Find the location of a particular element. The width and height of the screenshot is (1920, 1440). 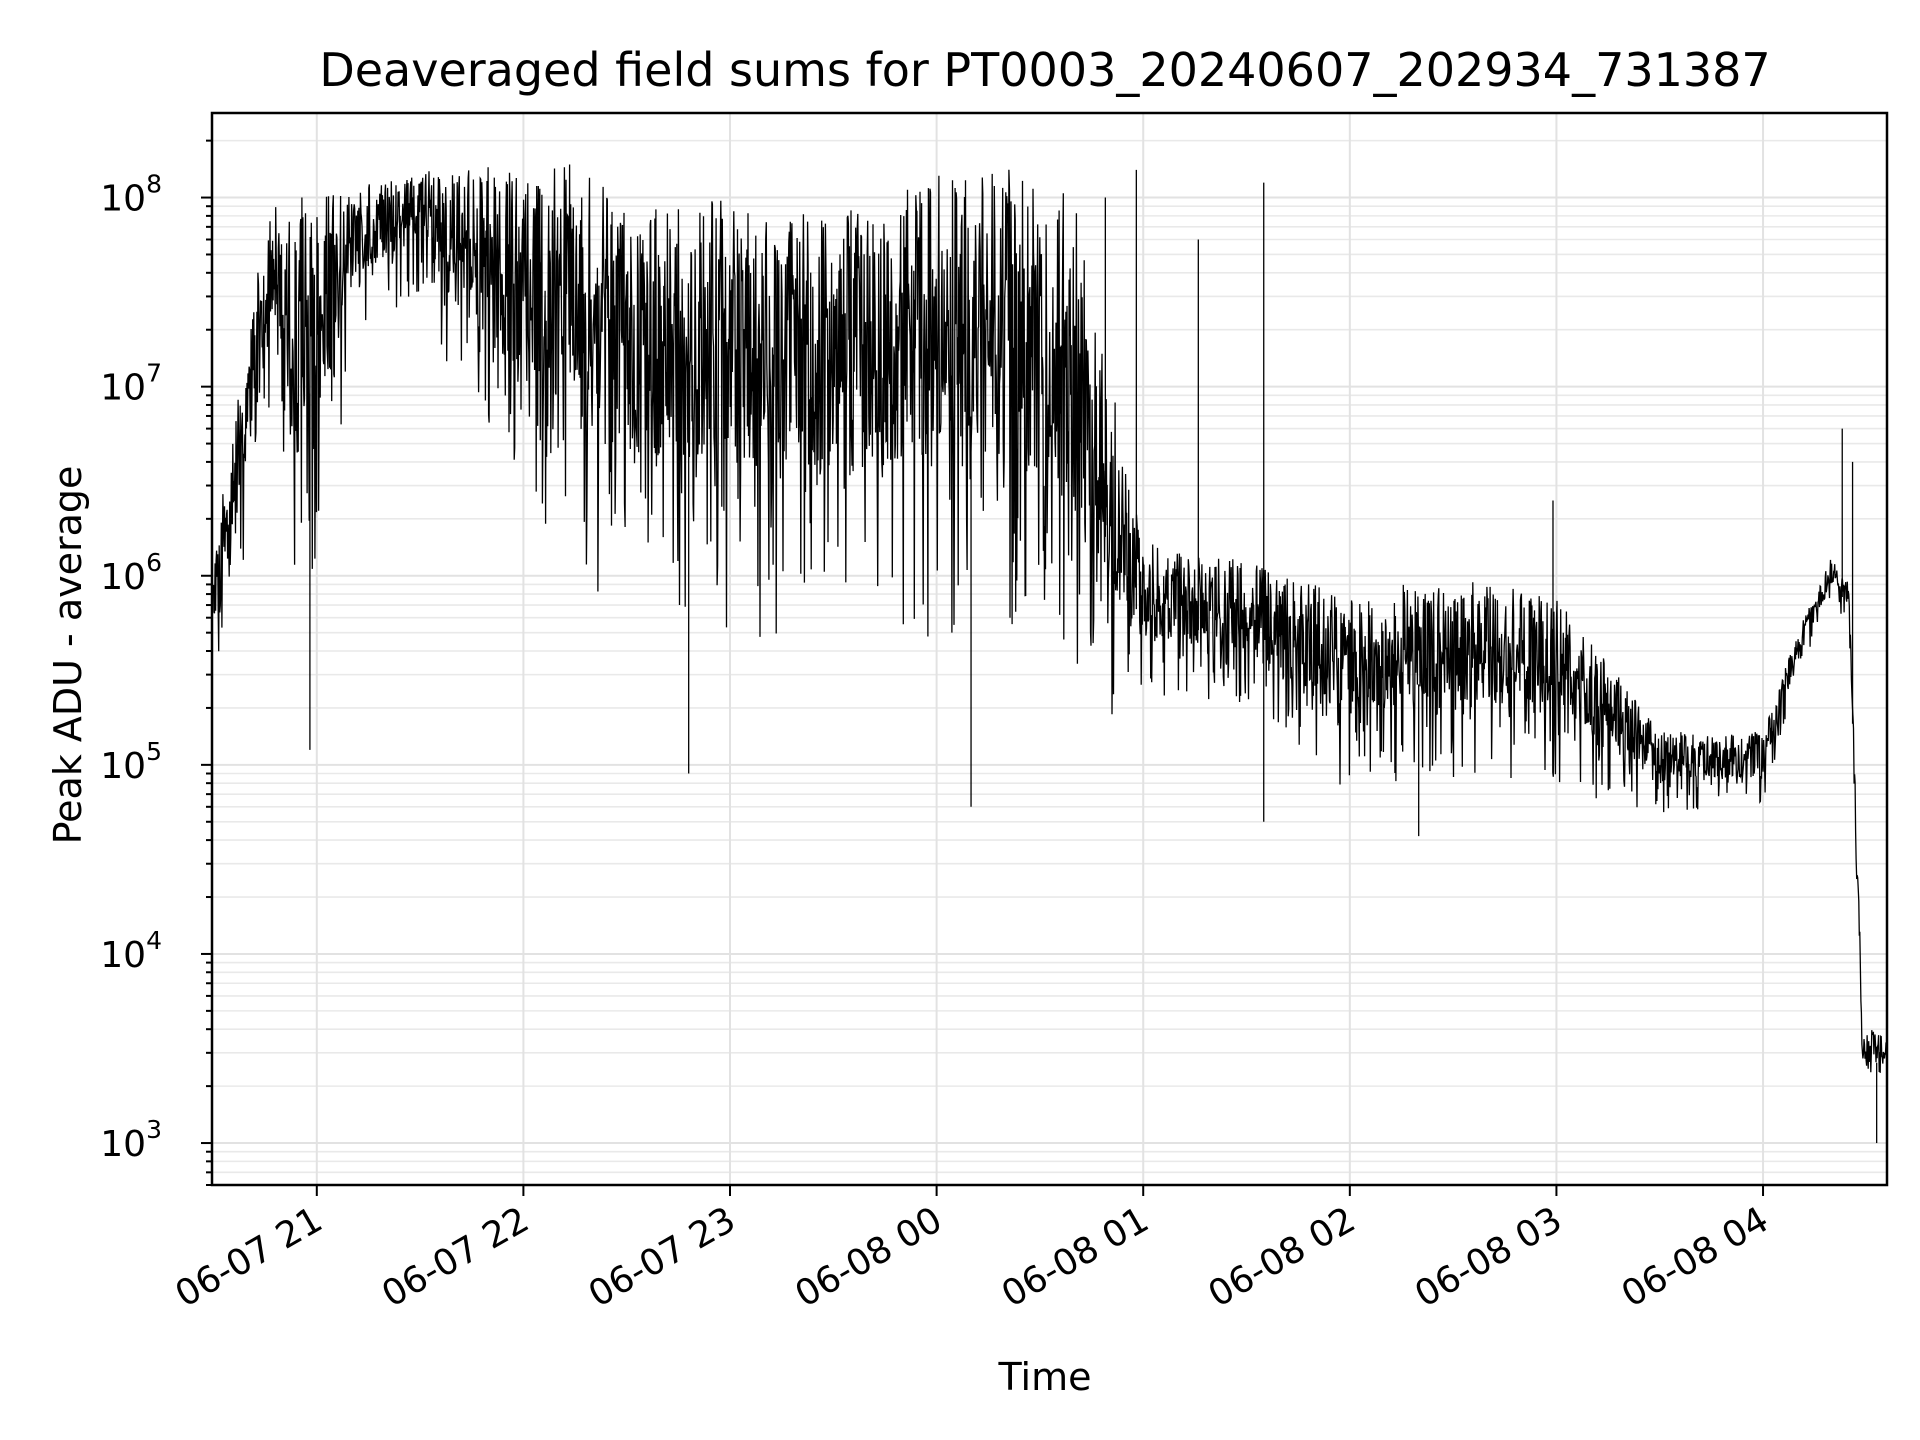

x-axis-label: Time is located at coordinates (1045, 1377).